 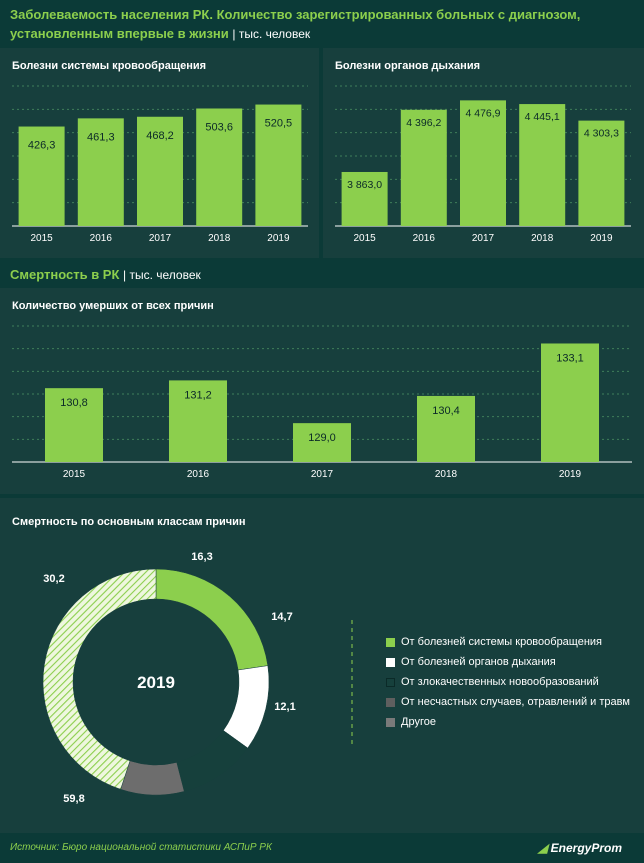 What do you see at coordinates (109, 66) in the screenshot?
I see `chart-title-circulatory: Болезни системы кровообращения` at bounding box center [109, 66].